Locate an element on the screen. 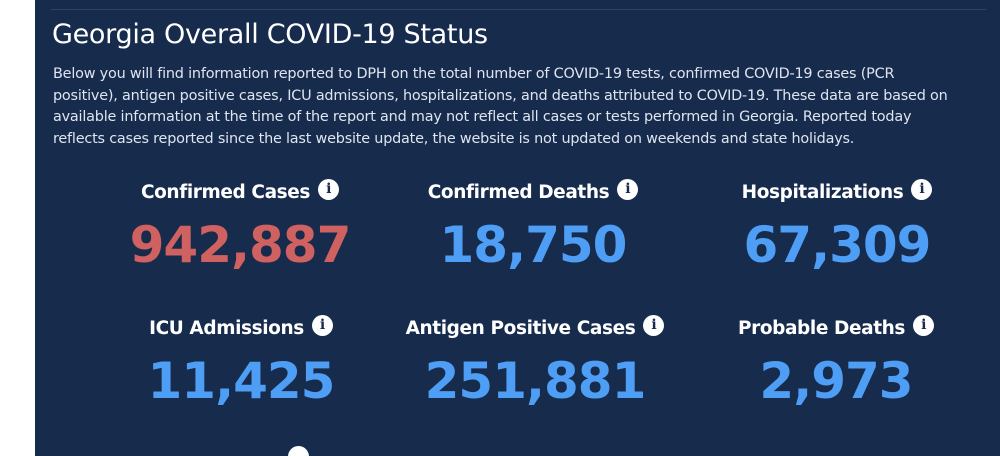 This screenshot has height=456, width=1000. stat-confirmed-cases: Confirmed Cases i 942,887 is located at coordinates (240, 226).